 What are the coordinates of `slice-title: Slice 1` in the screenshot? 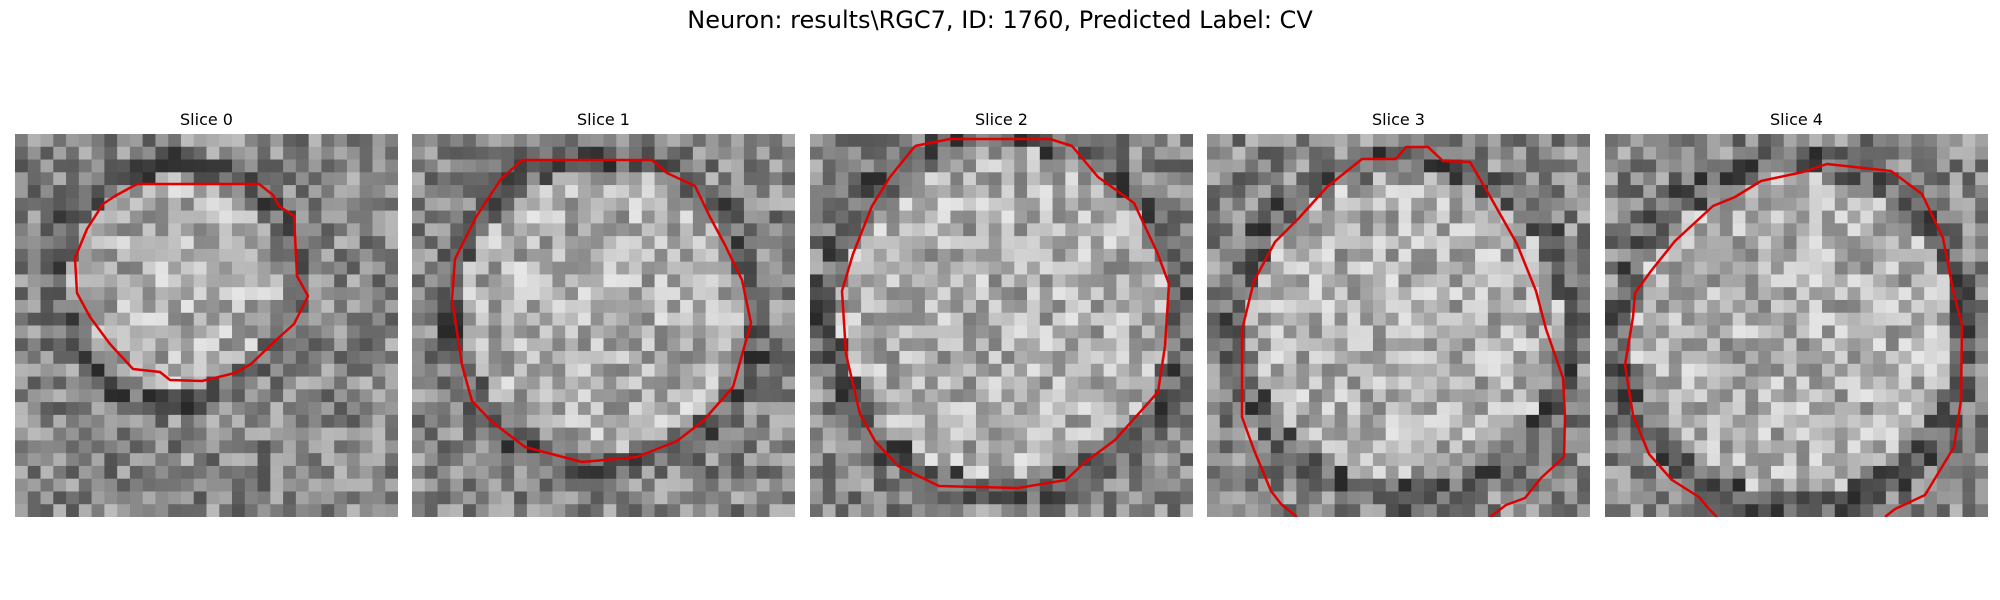 It's located at (603, 119).